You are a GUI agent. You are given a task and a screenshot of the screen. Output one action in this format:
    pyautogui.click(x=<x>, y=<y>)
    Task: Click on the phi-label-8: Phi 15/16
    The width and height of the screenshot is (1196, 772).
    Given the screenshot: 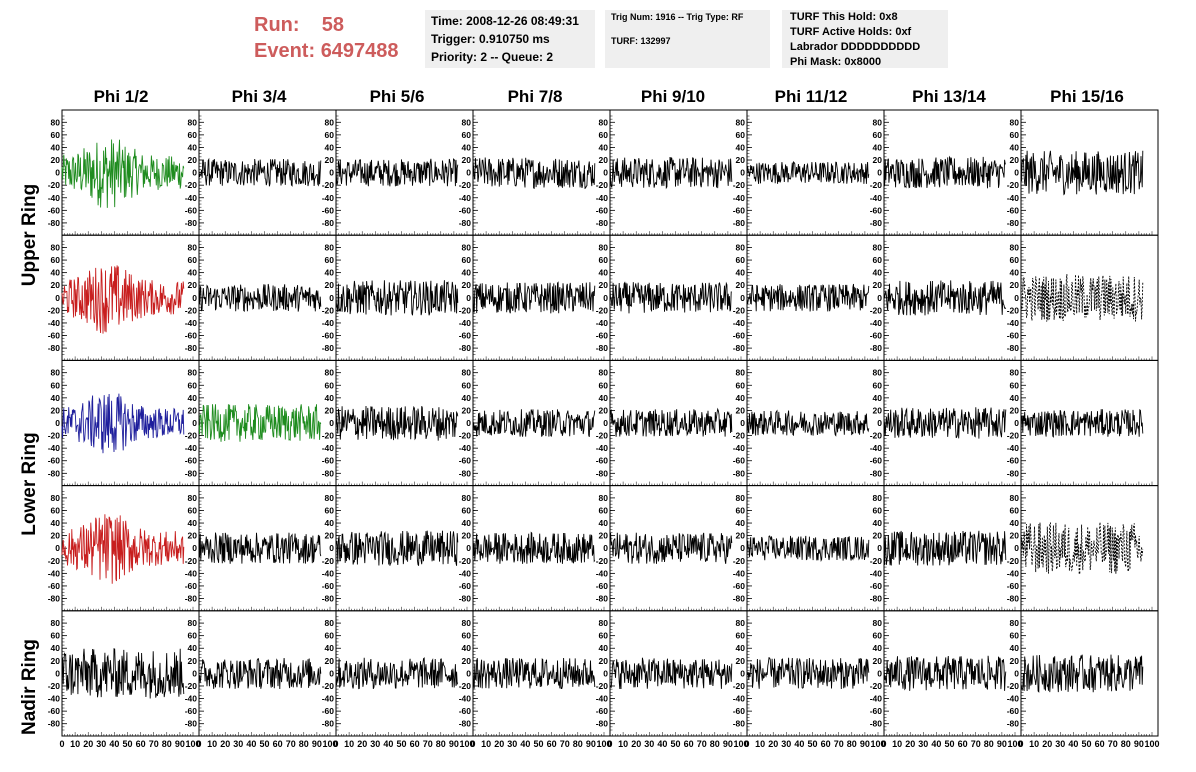 What is the action you would take?
    pyautogui.click(x=1087, y=96)
    